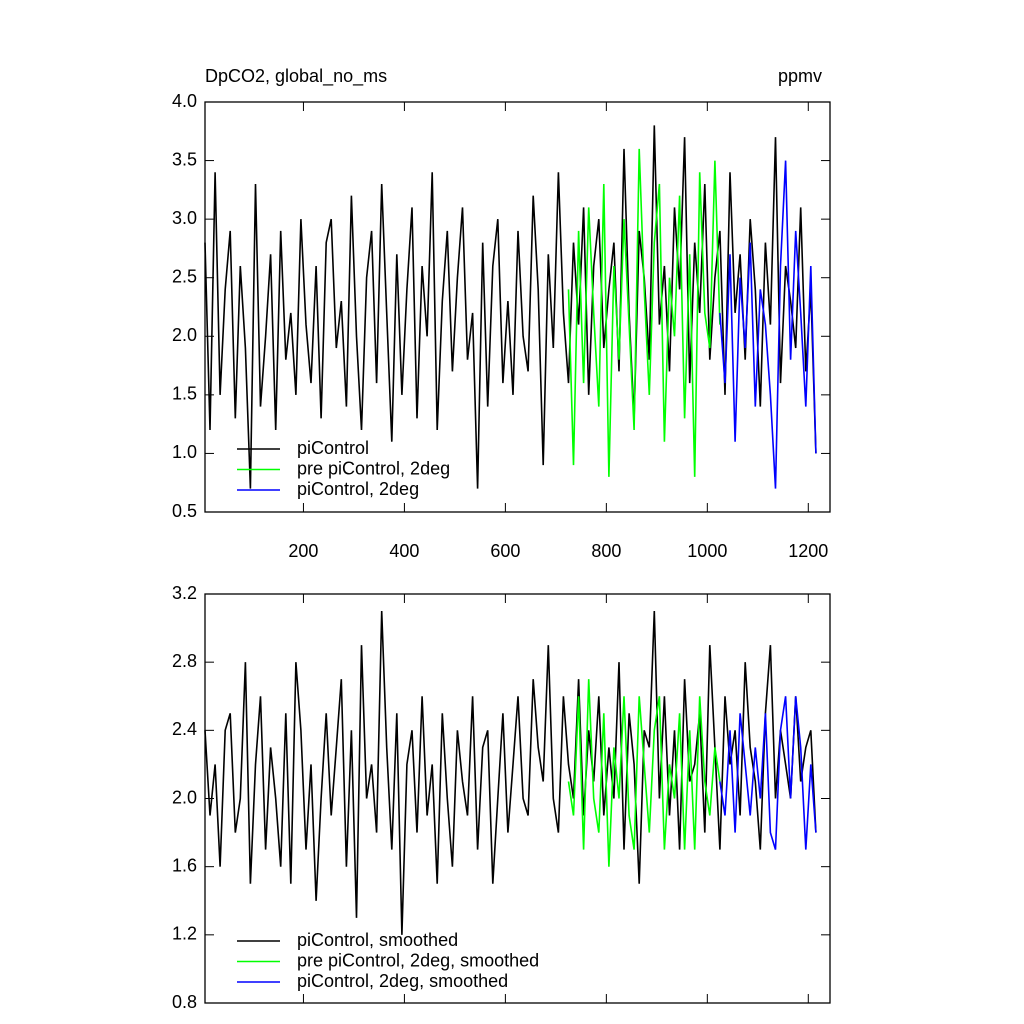 This screenshot has height=1024, width=1024. What do you see at coordinates (184, 394) in the screenshot?
I see `y-tick-label: 1.5` at bounding box center [184, 394].